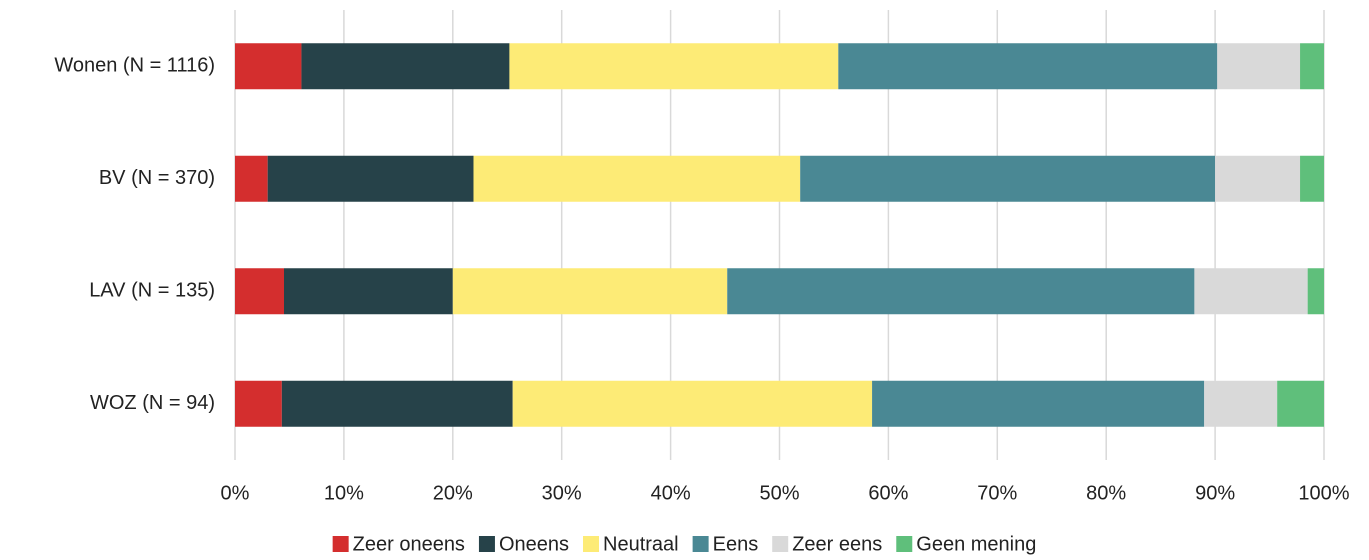 The height and width of the screenshot is (560, 1369). What do you see at coordinates (837, 544) in the screenshot?
I see `legend-label: Zeer eens` at bounding box center [837, 544].